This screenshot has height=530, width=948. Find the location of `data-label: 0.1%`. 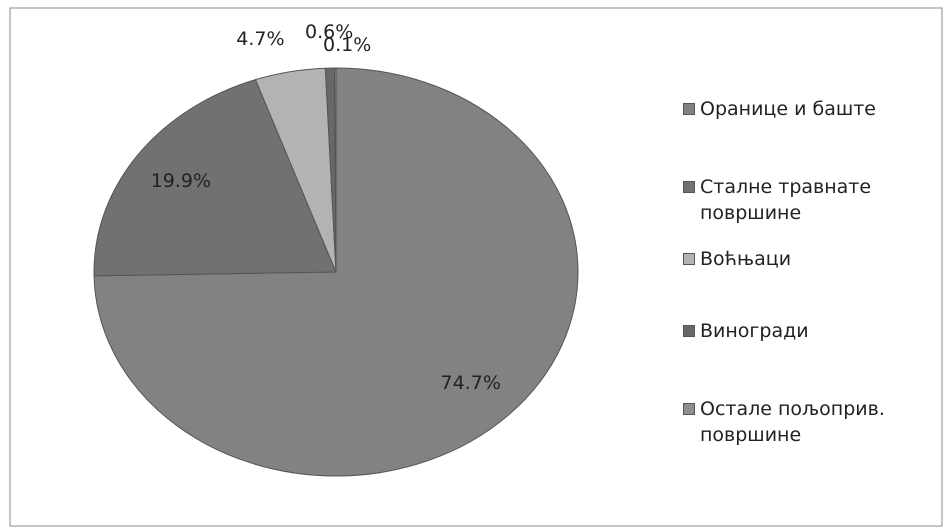

data-label: 0.1% is located at coordinates (347, 45).